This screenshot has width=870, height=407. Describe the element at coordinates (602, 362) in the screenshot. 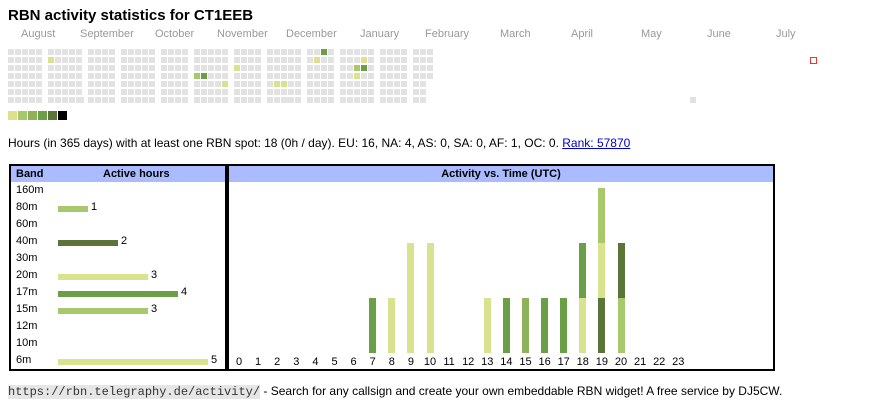

I see `hour-label: 19` at that location.